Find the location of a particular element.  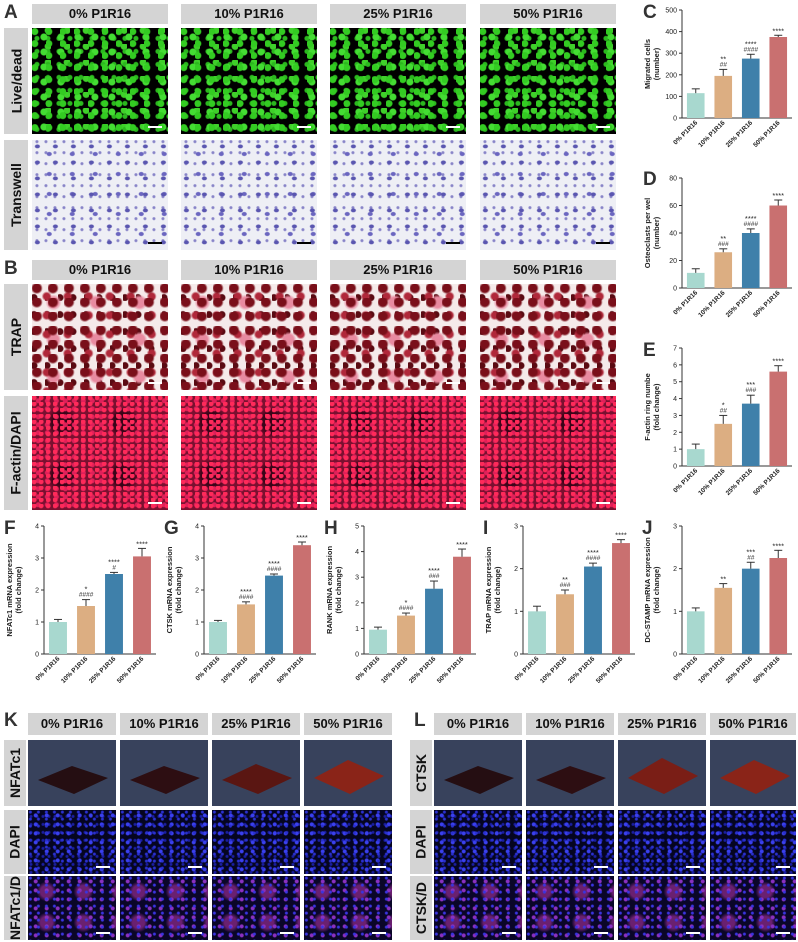

panel-label-k: K is located at coordinates (11, 720).